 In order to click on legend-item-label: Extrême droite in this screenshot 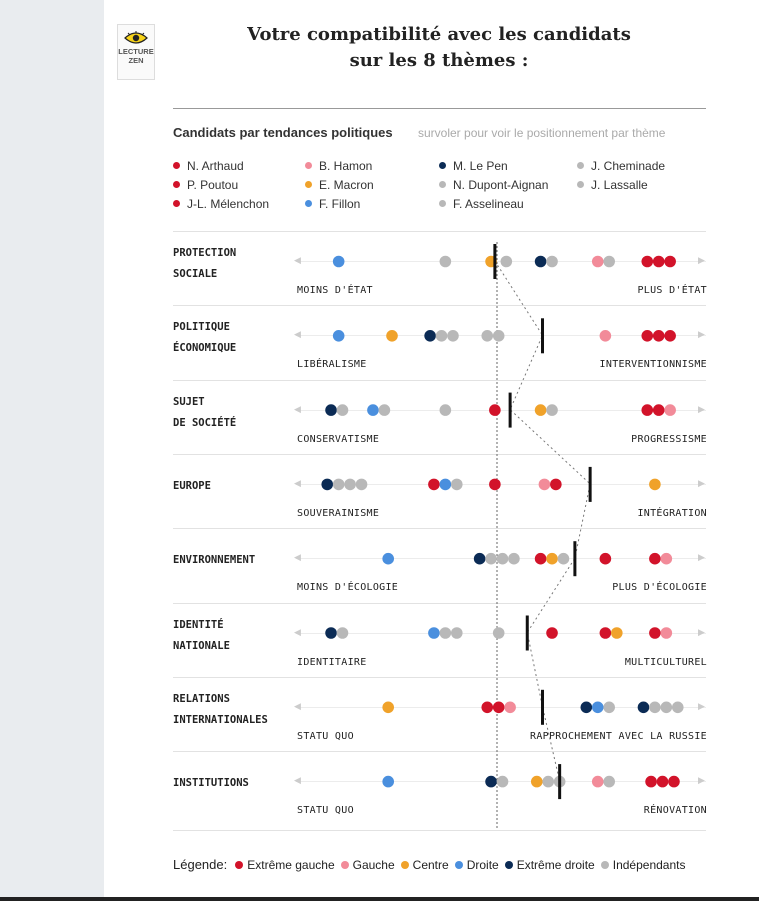, I will do `click(555, 865)`.